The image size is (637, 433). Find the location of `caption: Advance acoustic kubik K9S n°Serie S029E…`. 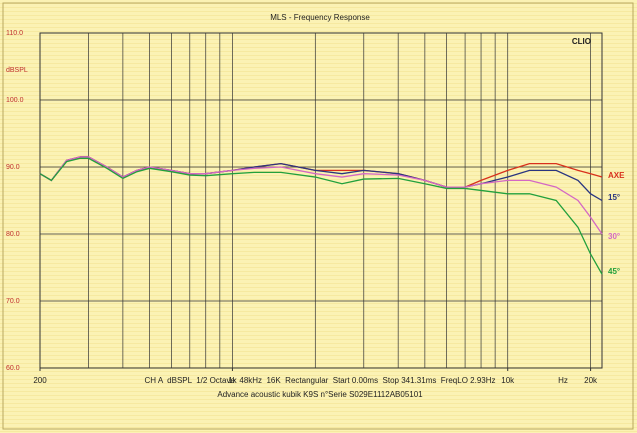

caption: Advance acoustic kubik K9S n°Serie S029E… is located at coordinates (320, 394).